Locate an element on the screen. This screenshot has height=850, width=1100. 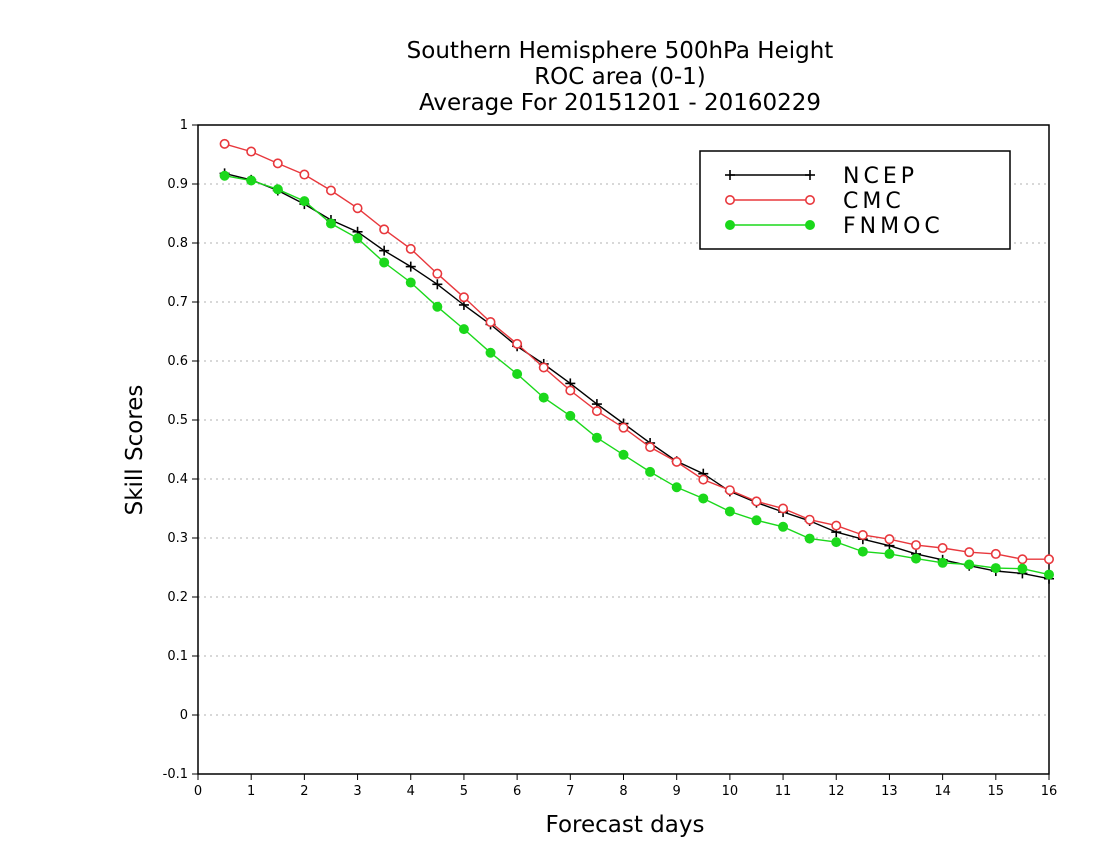
y-tick-label: 1 is located at coordinates (184, 125).